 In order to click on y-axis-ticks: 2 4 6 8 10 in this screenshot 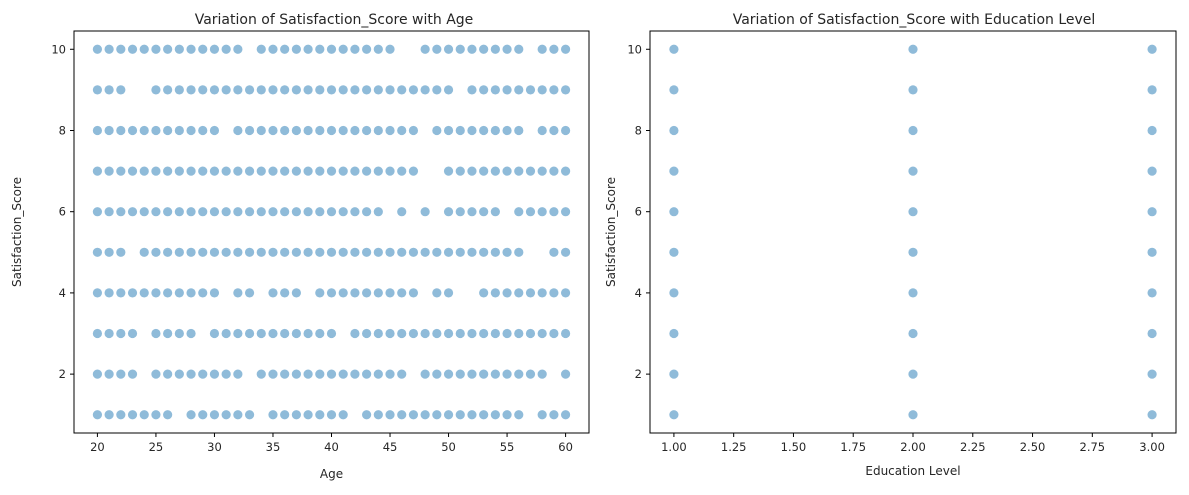, I will do `click(638, 211)`.